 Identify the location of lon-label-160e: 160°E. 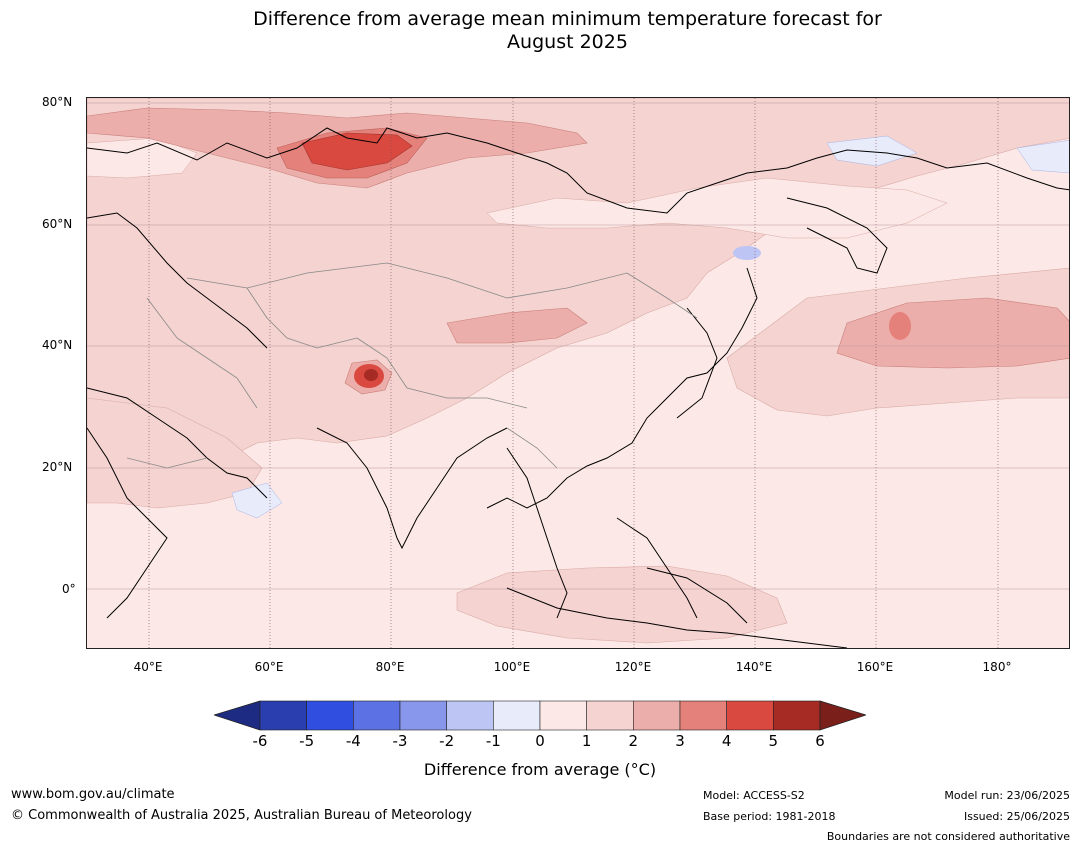
(875, 667).